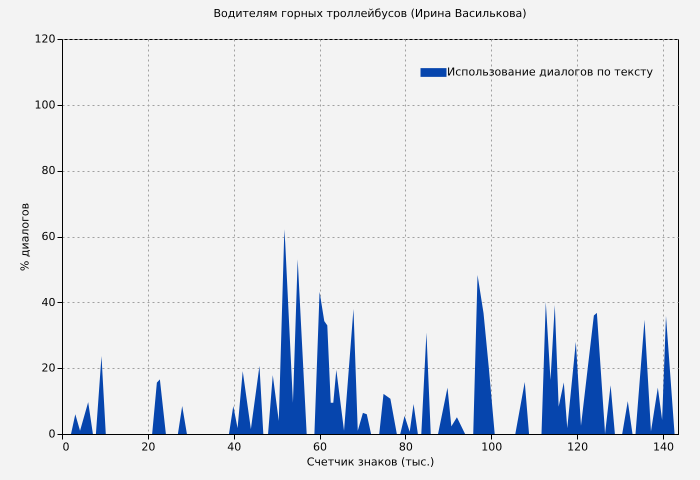 This screenshot has width=700, height=480. Describe the element at coordinates (491, 447) in the screenshot. I see `x-tick-label: 100` at that location.